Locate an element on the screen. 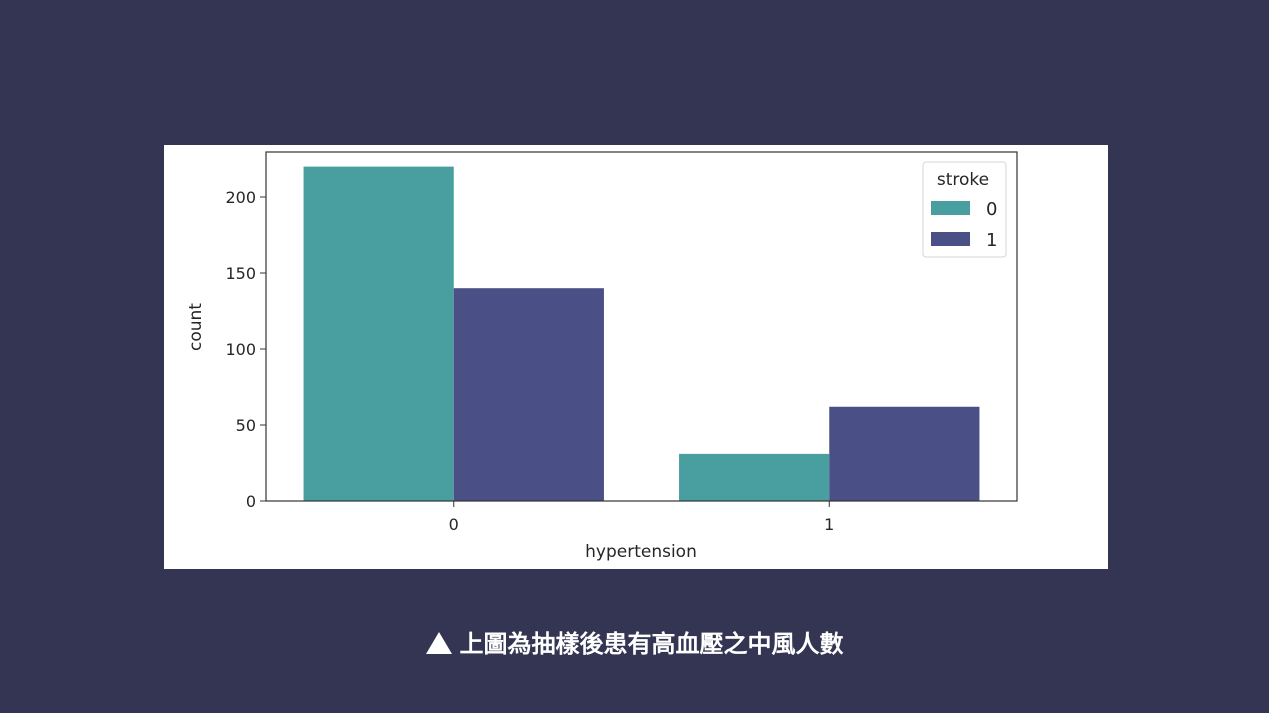 This screenshot has height=713, width=1269. legend: stroke 01 is located at coordinates (964, 209).